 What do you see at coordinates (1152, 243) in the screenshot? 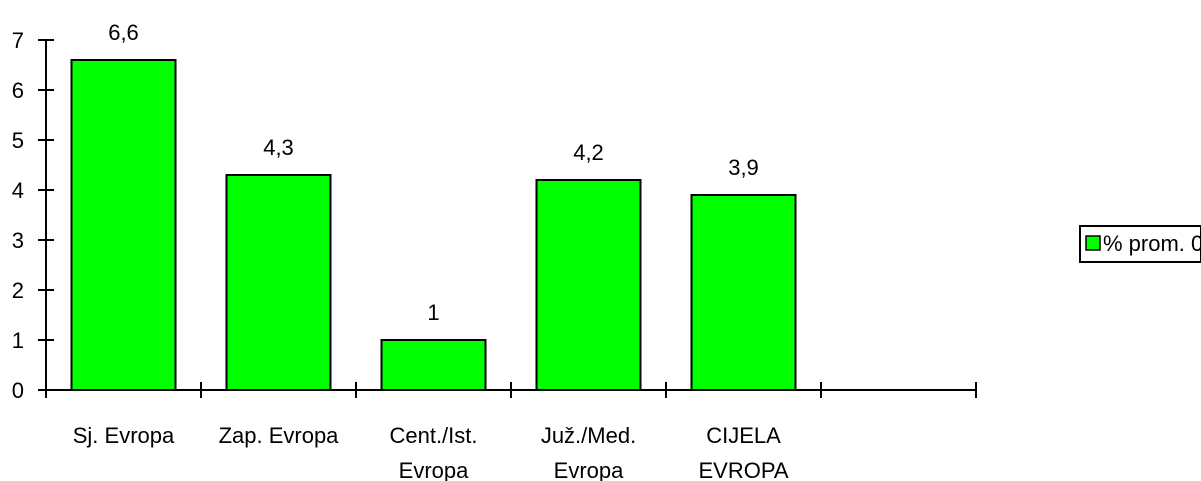
I see `legend-label: % prom. 06/05` at bounding box center [1152, 243].